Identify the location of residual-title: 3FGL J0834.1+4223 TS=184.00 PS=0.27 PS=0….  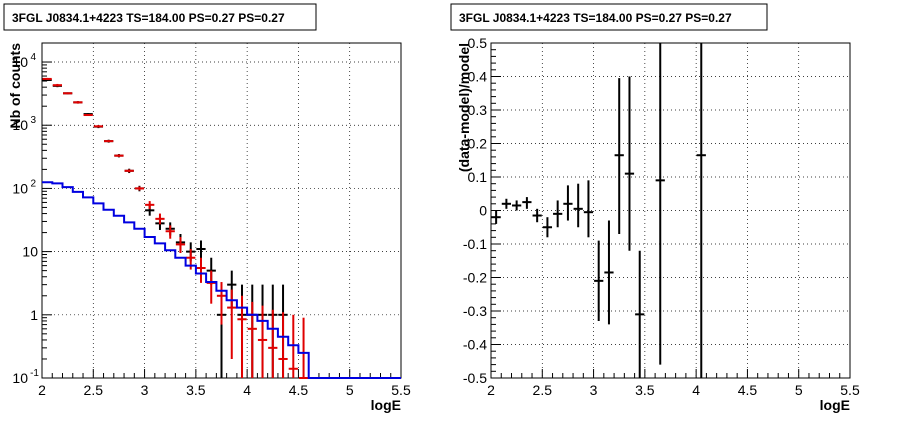
(595, 18).